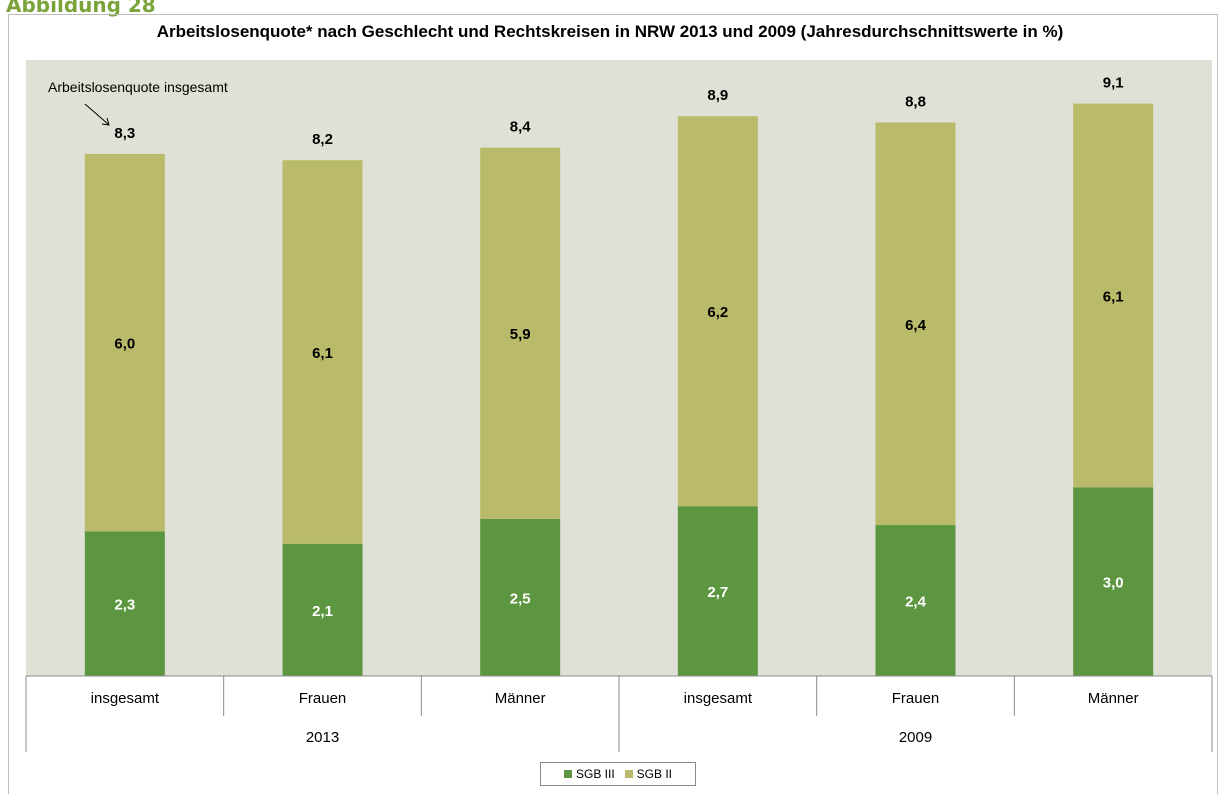 This screenshot has height=794, width=1220. I want to click on total-label-2: 8,4, so click(521, 127).